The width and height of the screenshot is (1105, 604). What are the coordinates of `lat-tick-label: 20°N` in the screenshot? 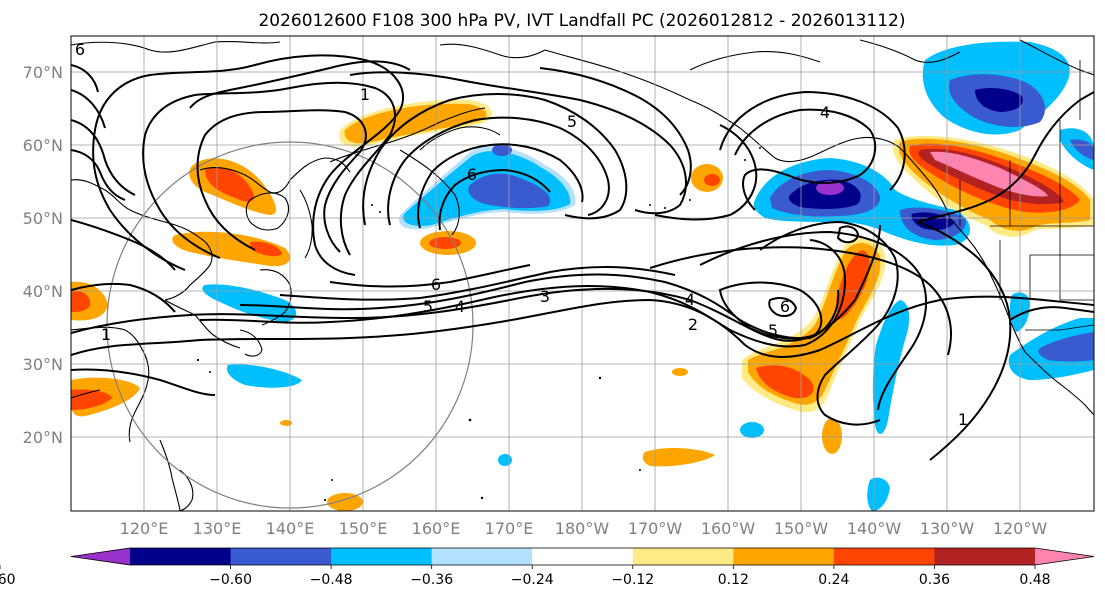 It's located at (43, 437).